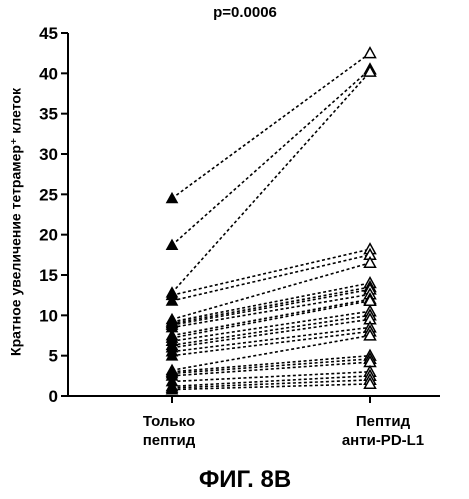  What do you see at coordinates (370, 53) in the screenshot?
I see `point-peptide-anti-pdl1` at bounding box center [370, 53].